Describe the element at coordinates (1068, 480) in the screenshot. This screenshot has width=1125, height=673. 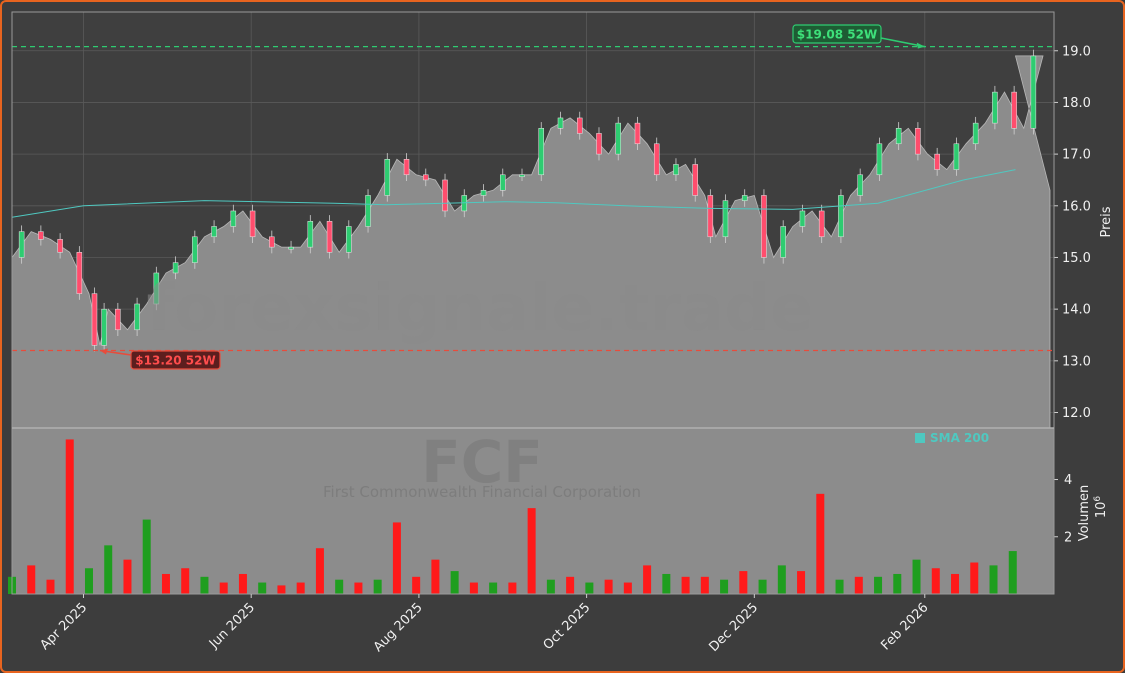
I see `volume-tick-label: 4` at that location.